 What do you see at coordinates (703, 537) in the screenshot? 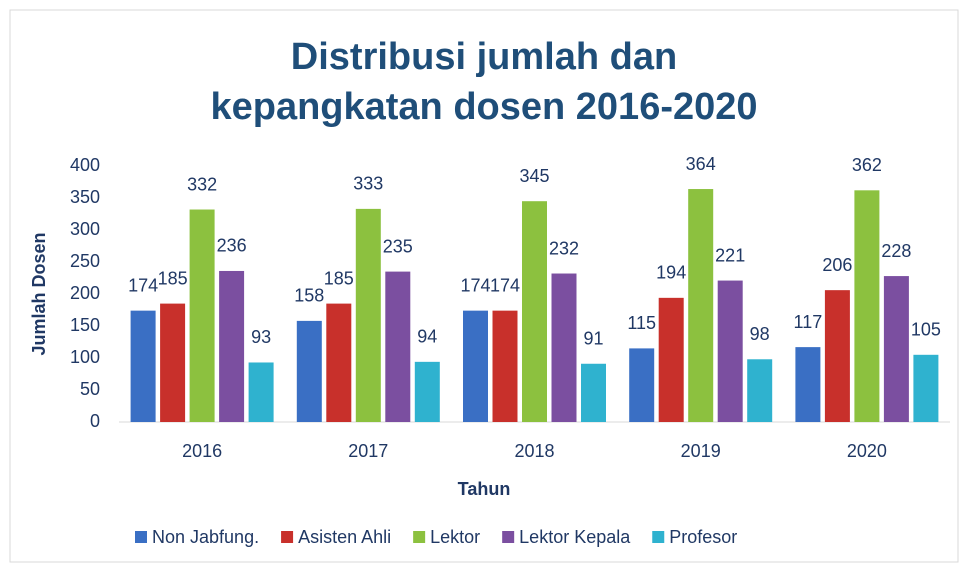
I see `legend-label: Profesor` at bounding box center [703, 537].